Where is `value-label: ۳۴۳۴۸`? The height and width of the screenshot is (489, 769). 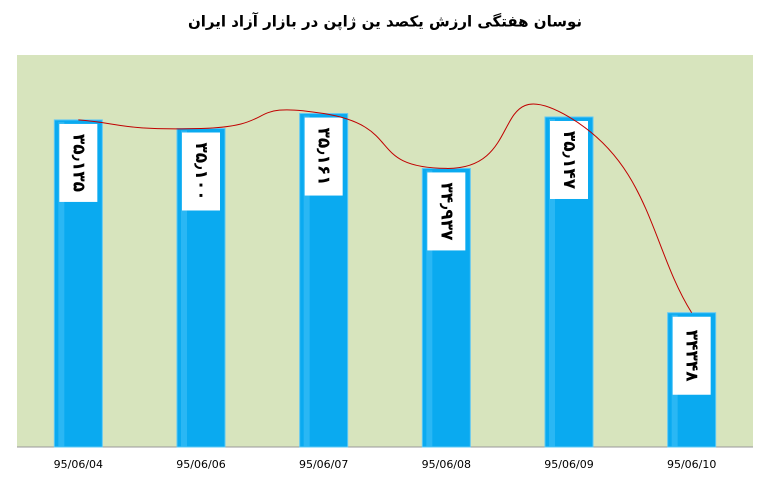 value-label: ۳۴۳۴۸ is located at coordinates (692, 356).